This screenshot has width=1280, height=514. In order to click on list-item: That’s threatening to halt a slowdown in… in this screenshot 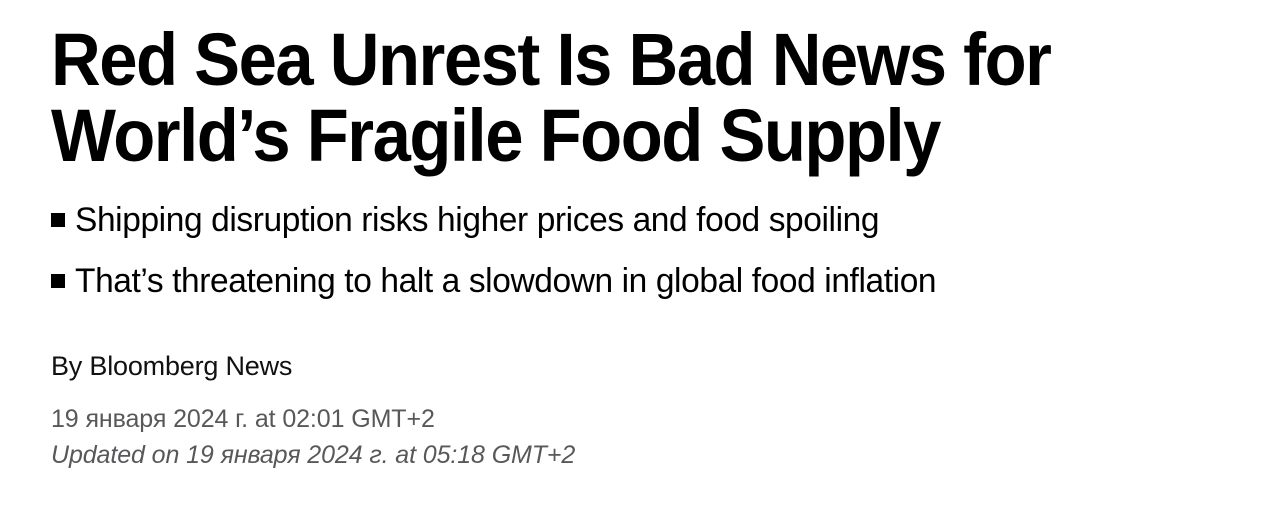, I will do `click(646, 281)`.